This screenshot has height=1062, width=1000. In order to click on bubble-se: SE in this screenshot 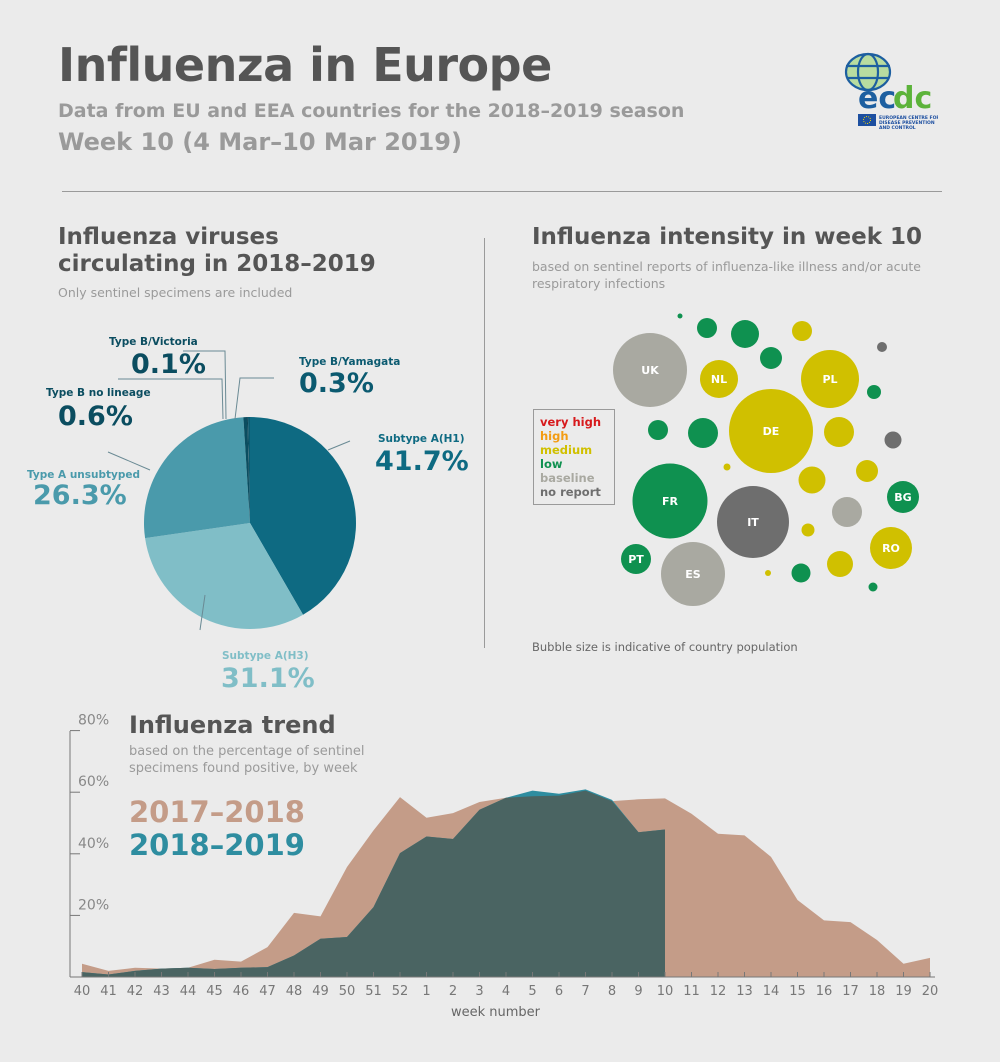, I will do `click(745, 334)`.